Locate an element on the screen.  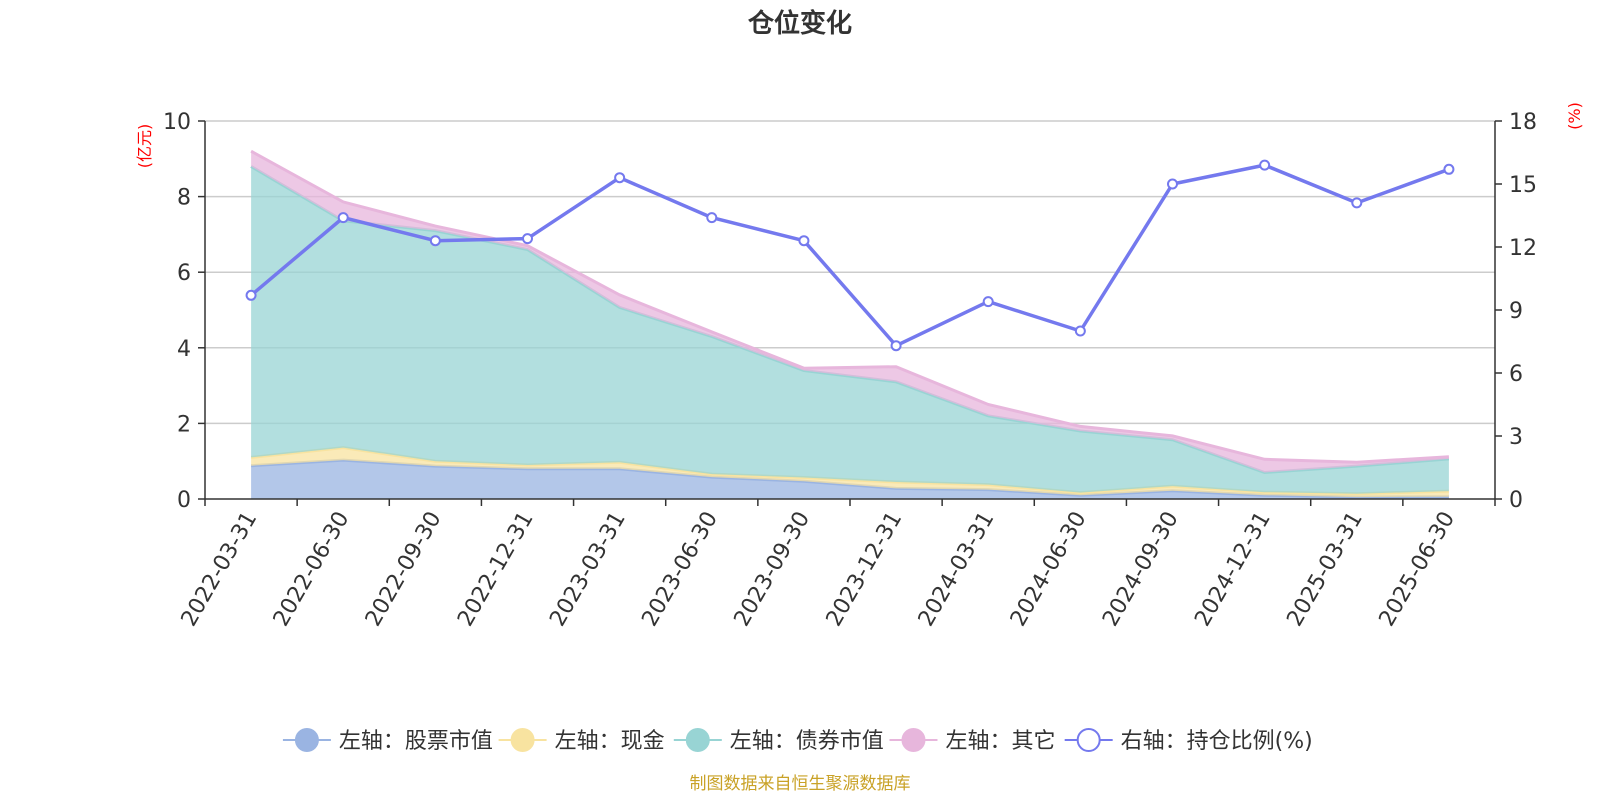
legend-label: 左轴：现金 is located at coordinates (610, 741).